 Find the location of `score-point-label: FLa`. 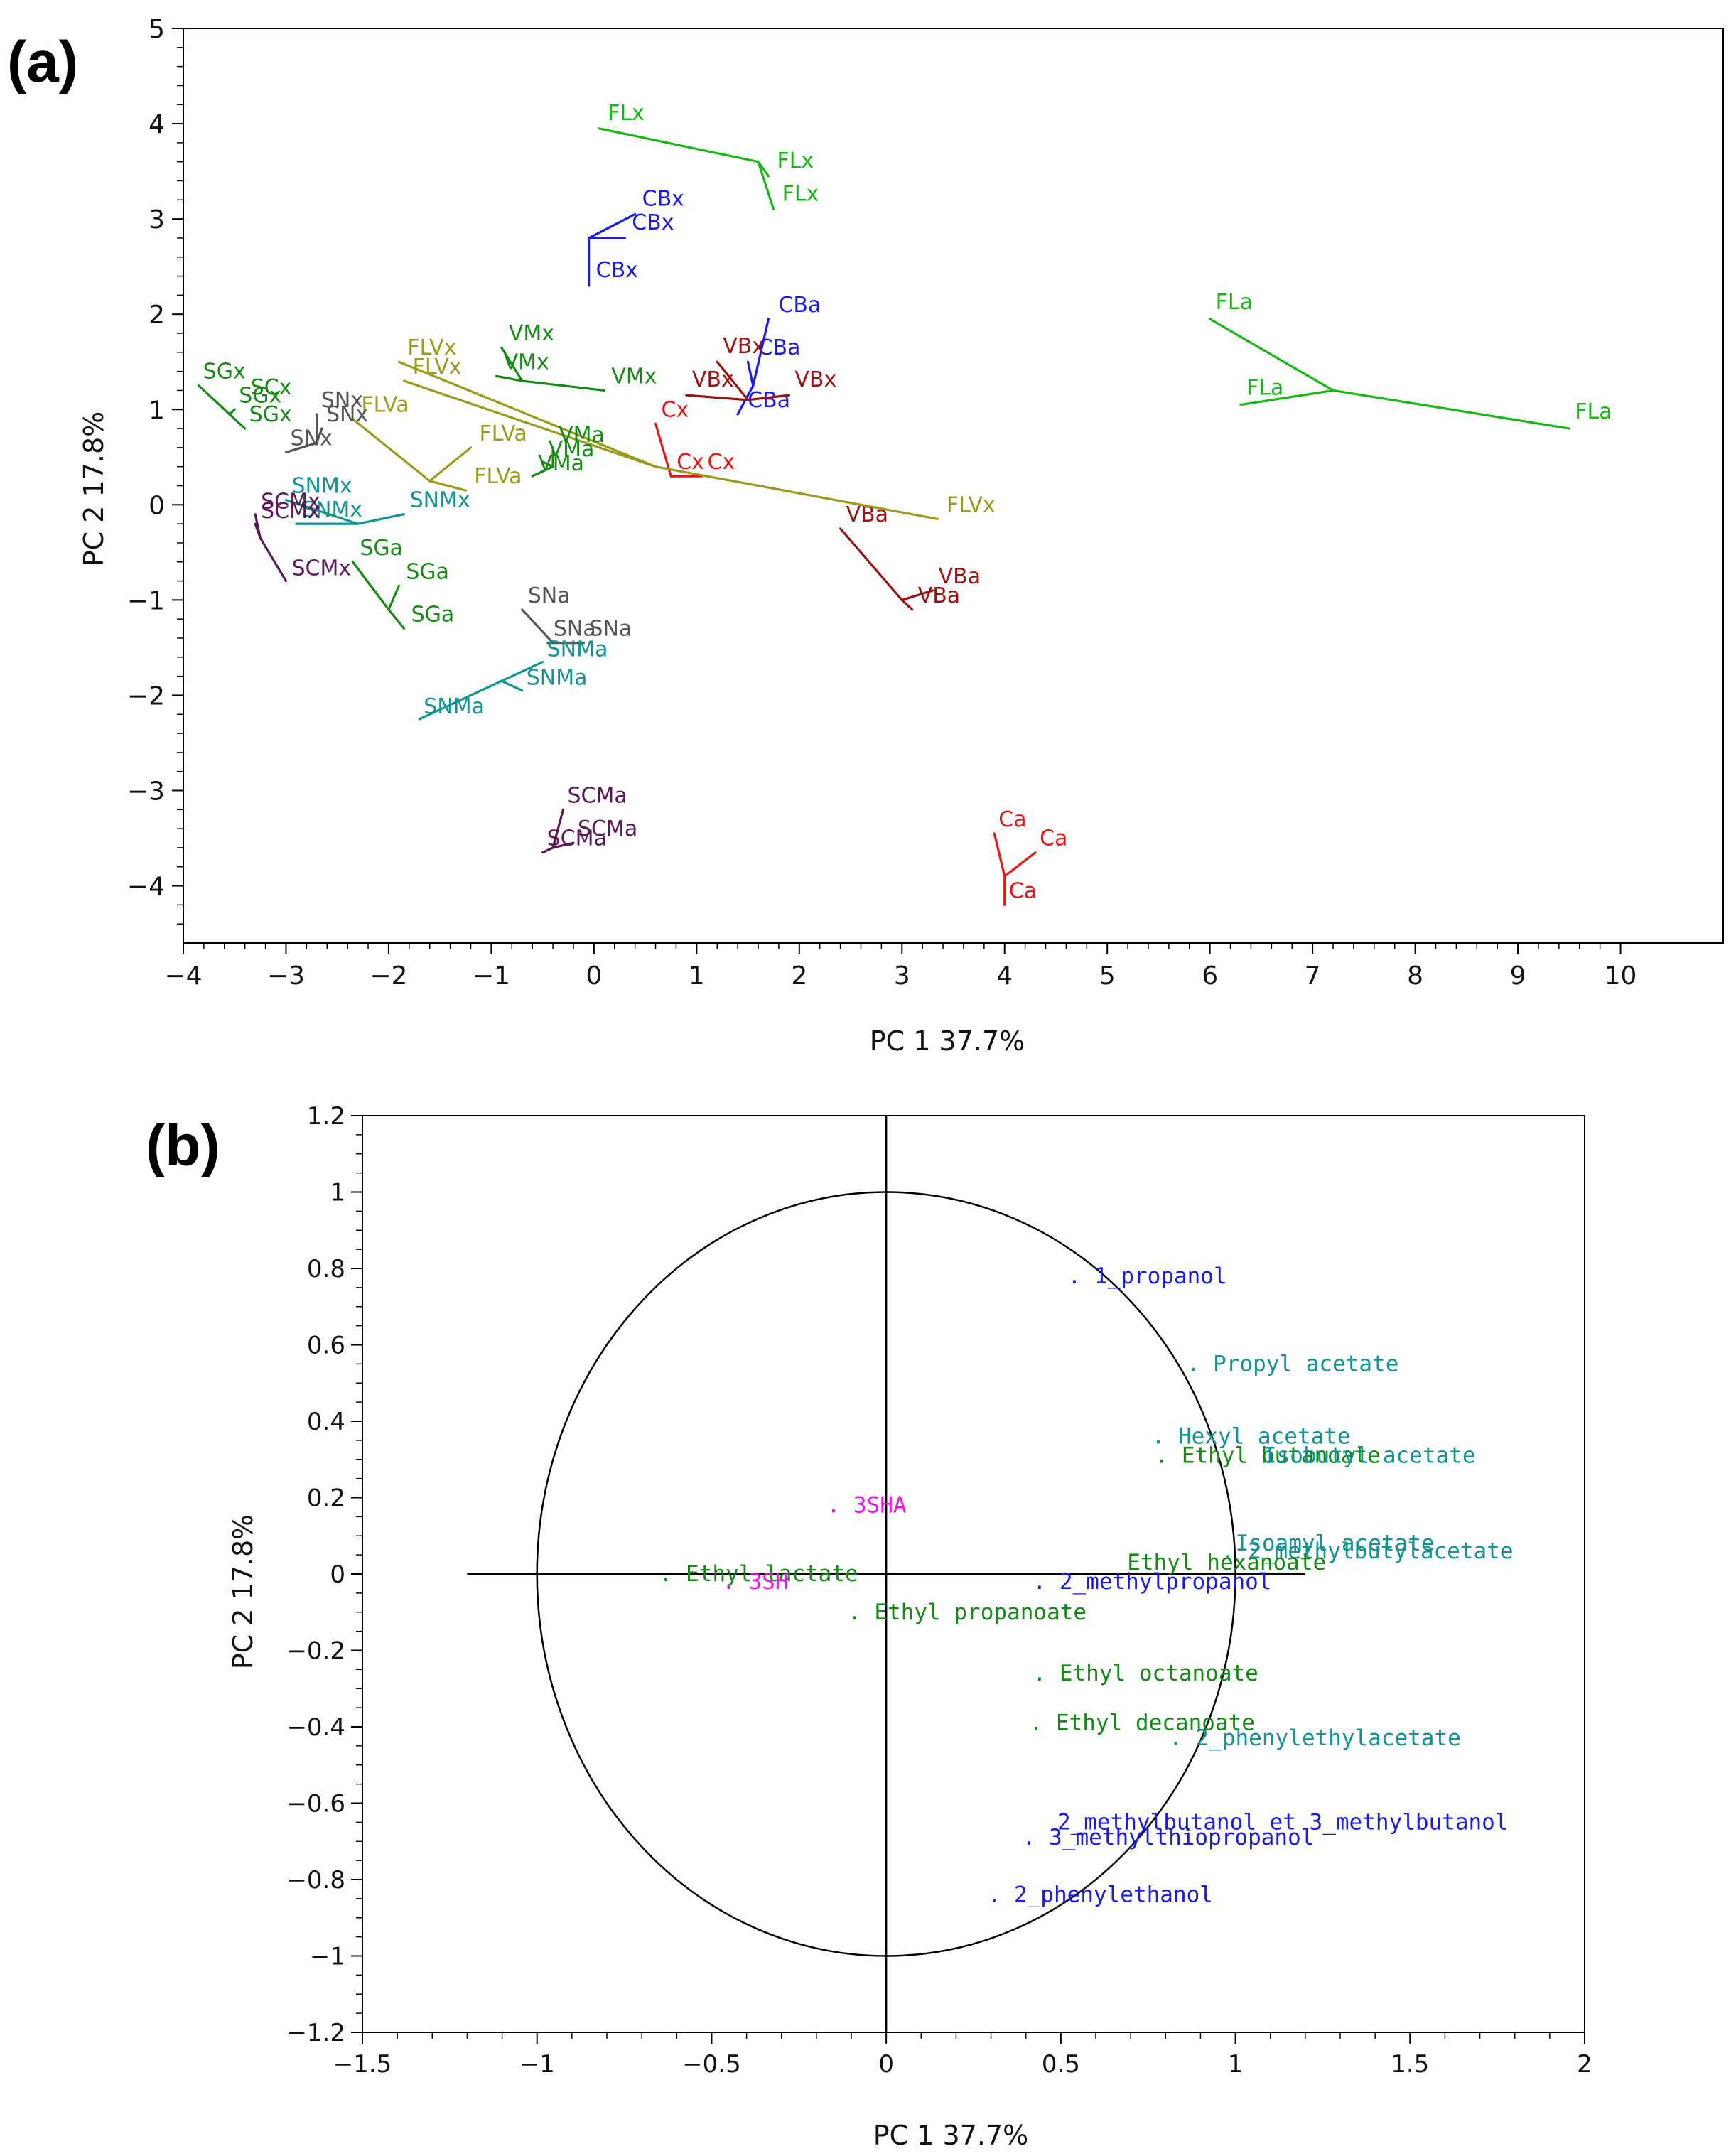

score-point-label: FLa is located at coordinates (1264, 389).